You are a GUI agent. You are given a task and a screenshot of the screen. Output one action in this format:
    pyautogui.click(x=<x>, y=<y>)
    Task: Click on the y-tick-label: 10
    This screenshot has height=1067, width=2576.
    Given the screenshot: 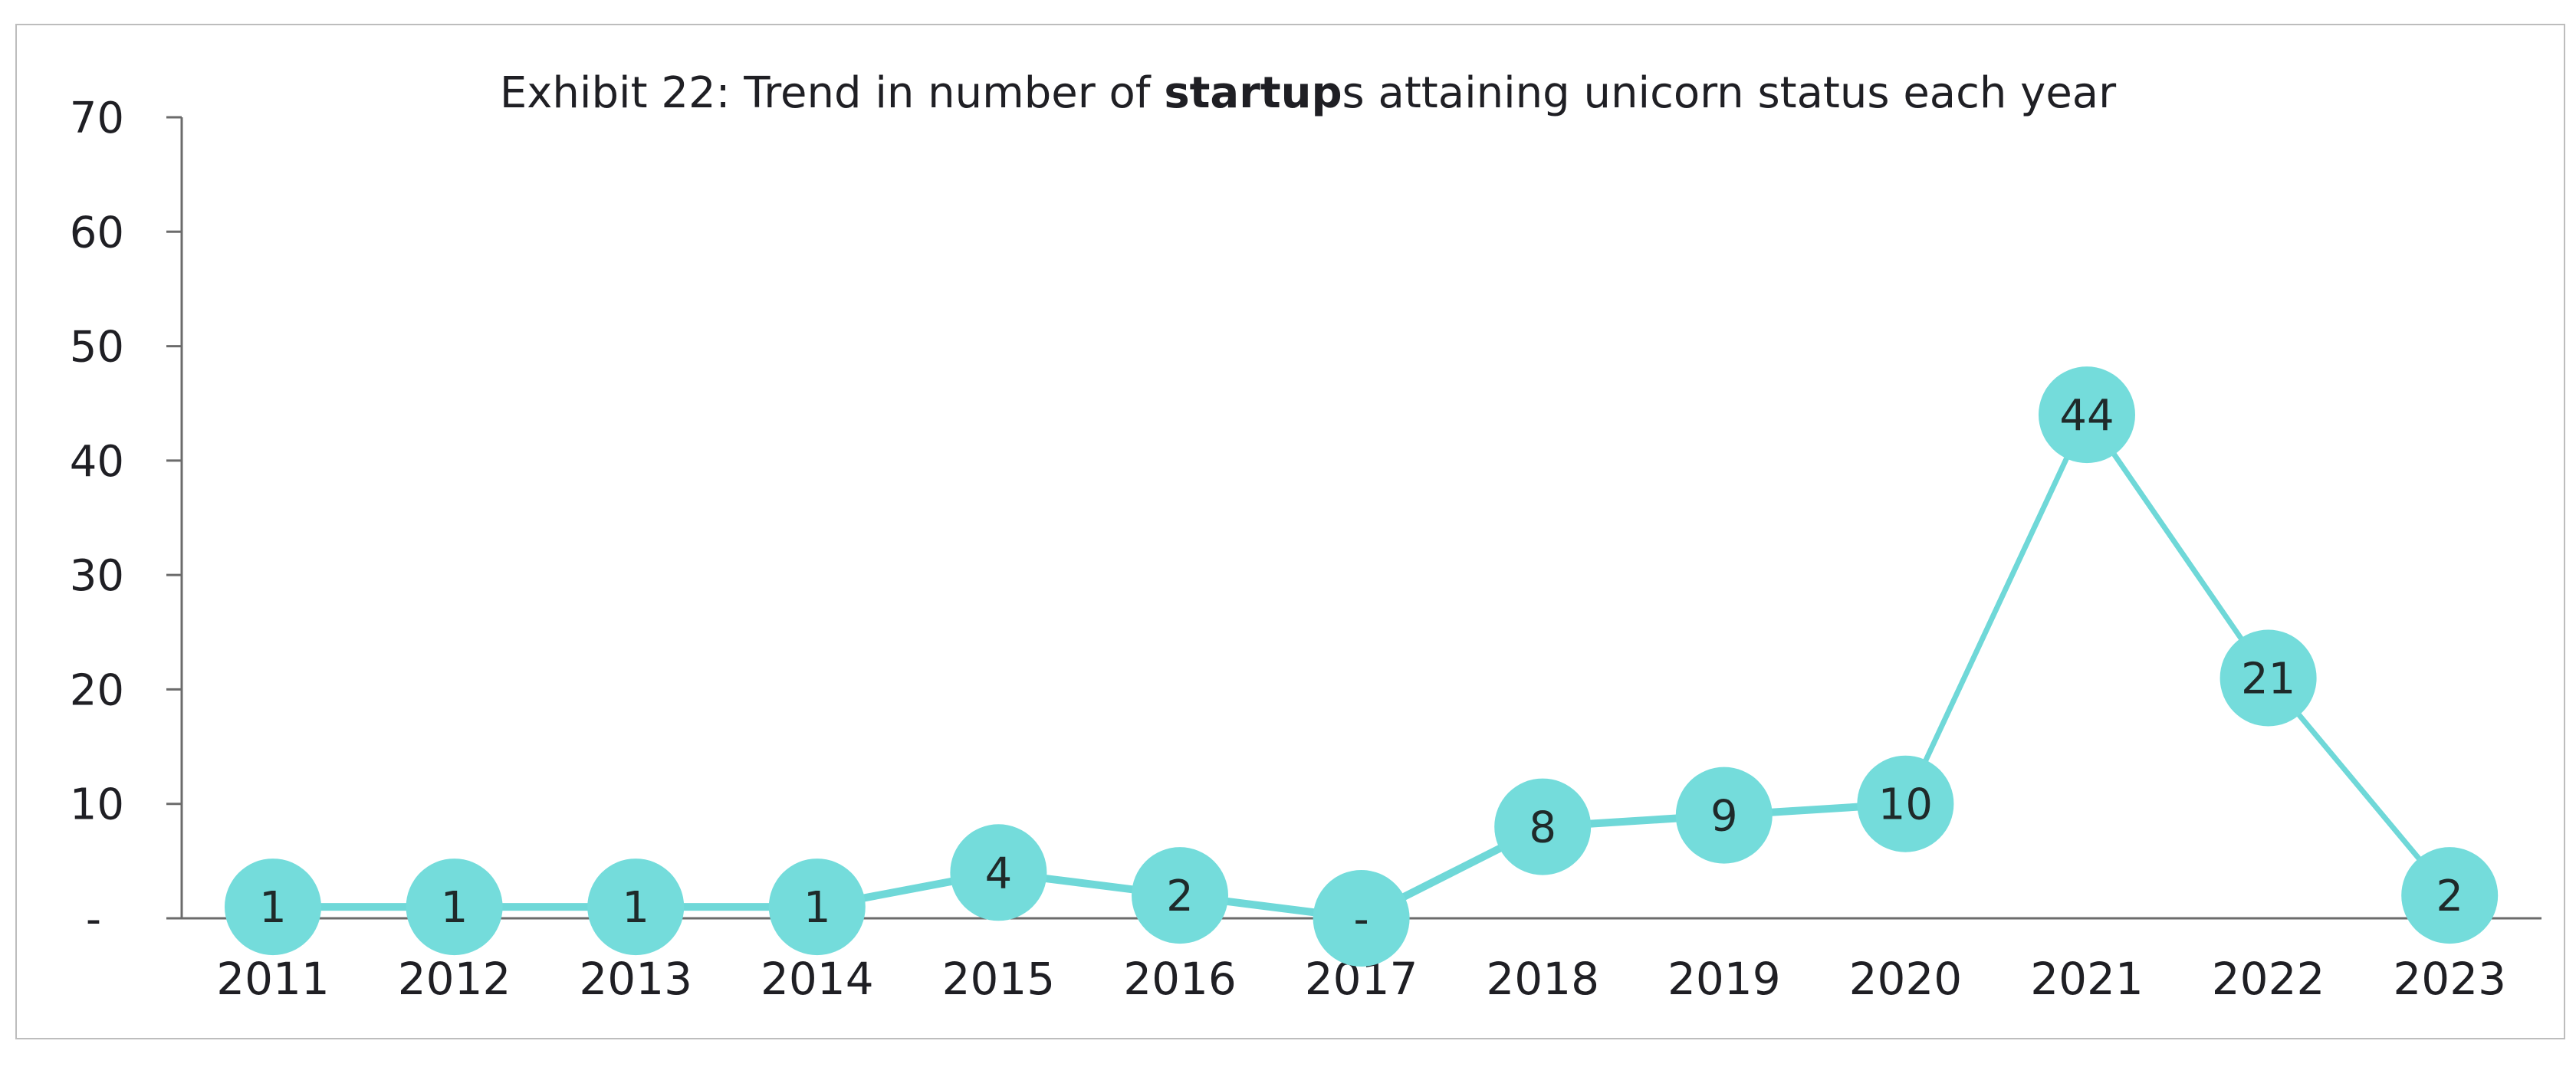 What is the action you would take?
    pyautogui.click(x=97, y=805)
    